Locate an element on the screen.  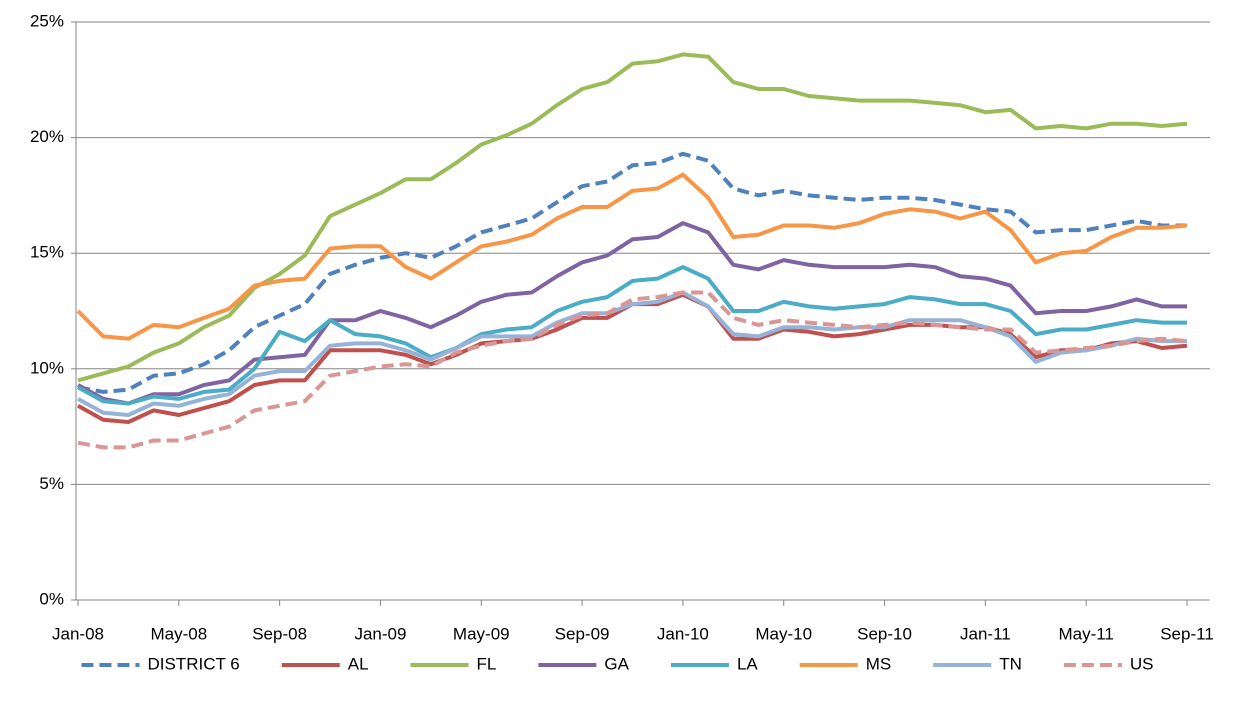
y-tick-label: 20% is located at coordinates (47, 136).